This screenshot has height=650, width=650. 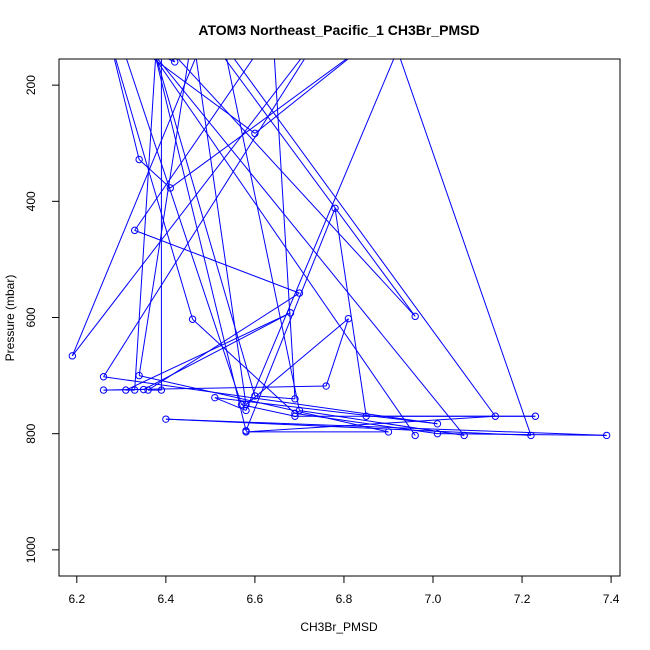 What do you see at coordinates (433, 599) in the screenshot?
I see `x-tick-label: 7.0` at bounding box center [433, 599].